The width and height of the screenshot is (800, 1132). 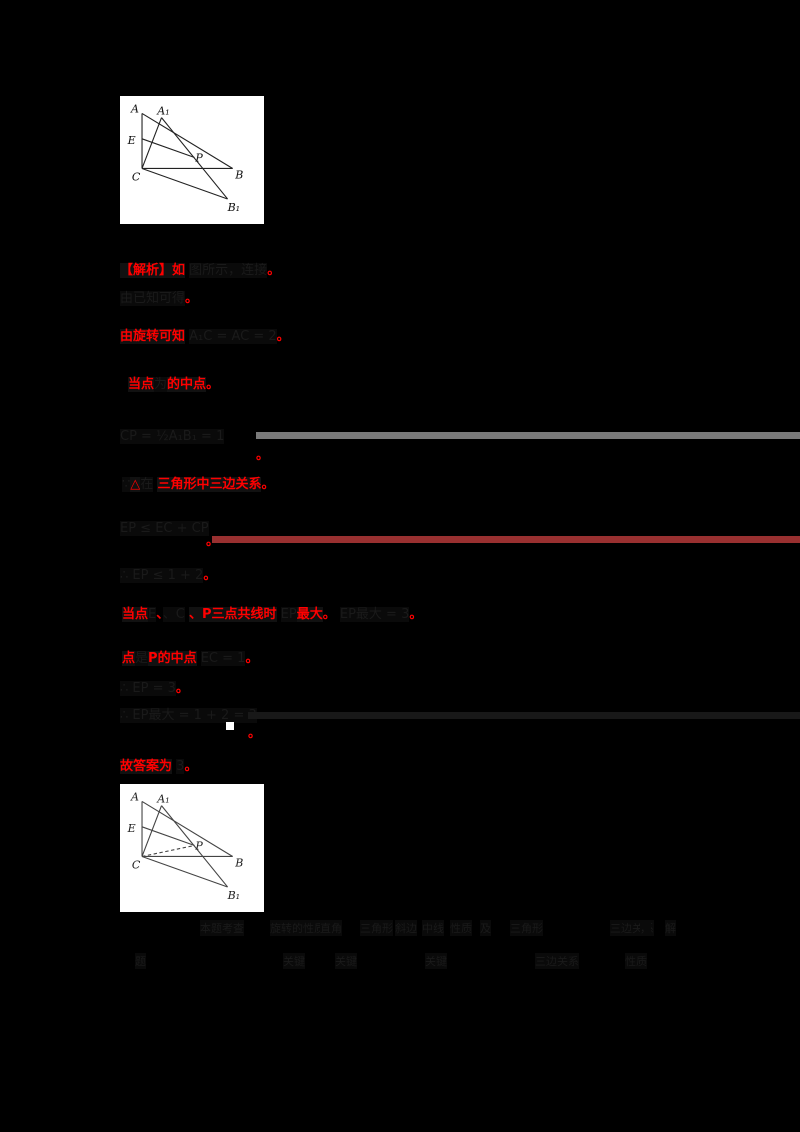 I want to click on solution-line-7: EP ≤ EC + CP, so click(x=164, y=528).